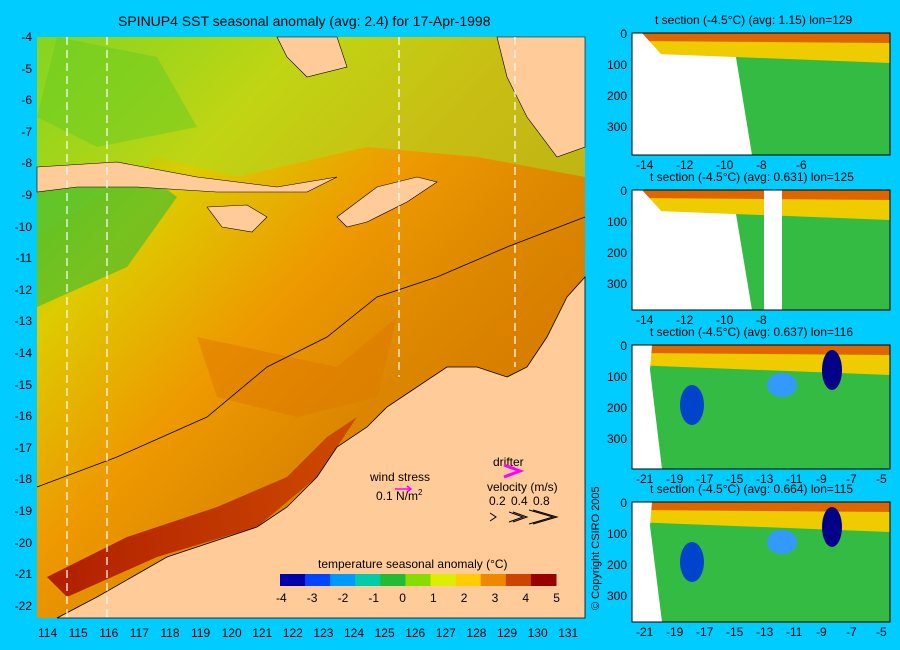  I want to click on lat-label: -4, so click(26, 37).